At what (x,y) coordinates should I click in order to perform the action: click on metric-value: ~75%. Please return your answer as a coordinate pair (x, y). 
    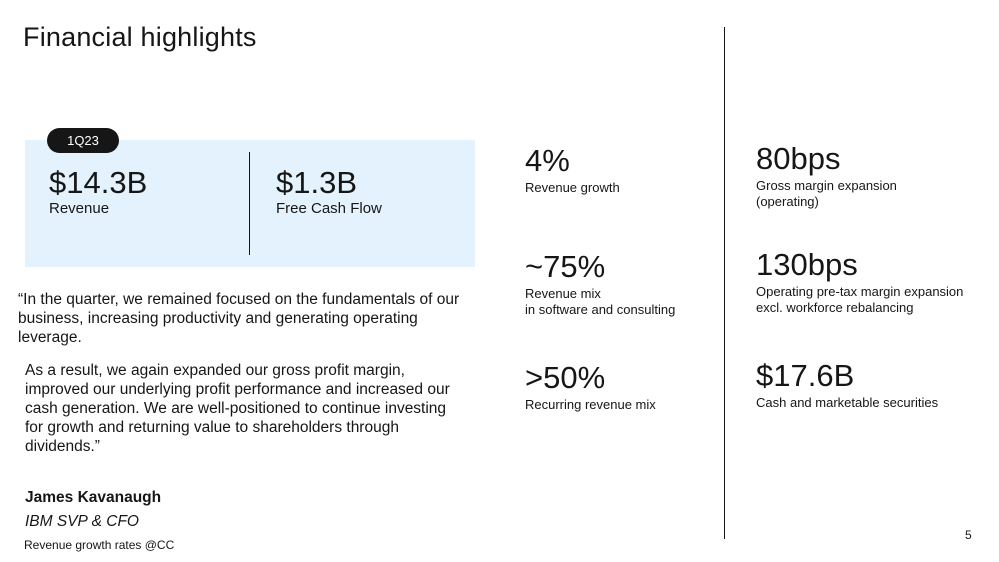
    Looking at the image, I should click on (565, 266).